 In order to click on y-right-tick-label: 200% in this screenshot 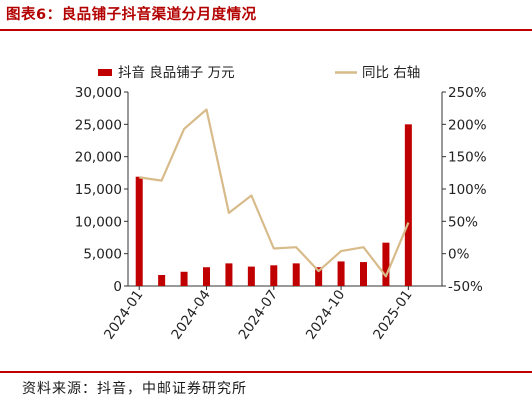, I will do `click(467, 125)`.